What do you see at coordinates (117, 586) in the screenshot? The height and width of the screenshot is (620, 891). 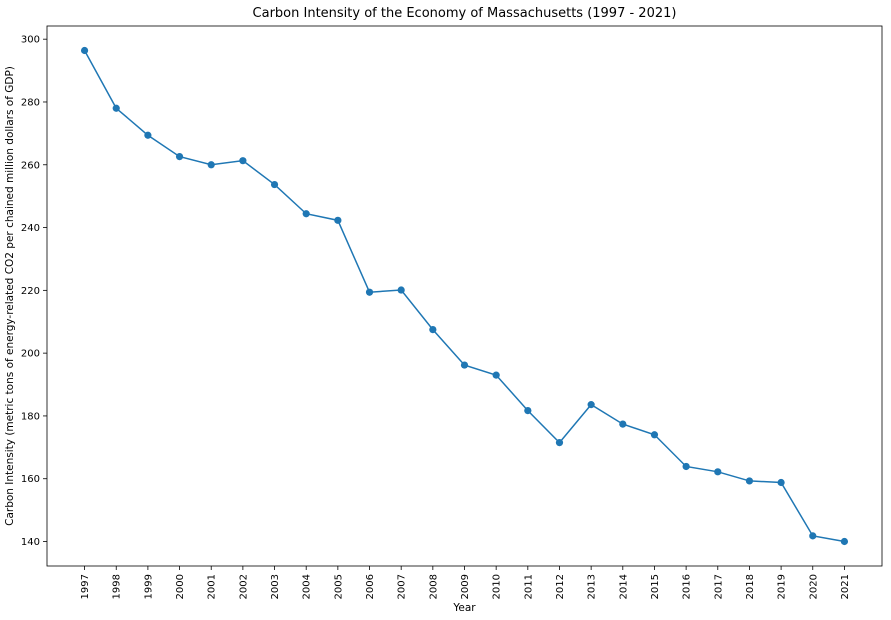 I see `x-tick-label: 1998` at bounding box center [117, 586].